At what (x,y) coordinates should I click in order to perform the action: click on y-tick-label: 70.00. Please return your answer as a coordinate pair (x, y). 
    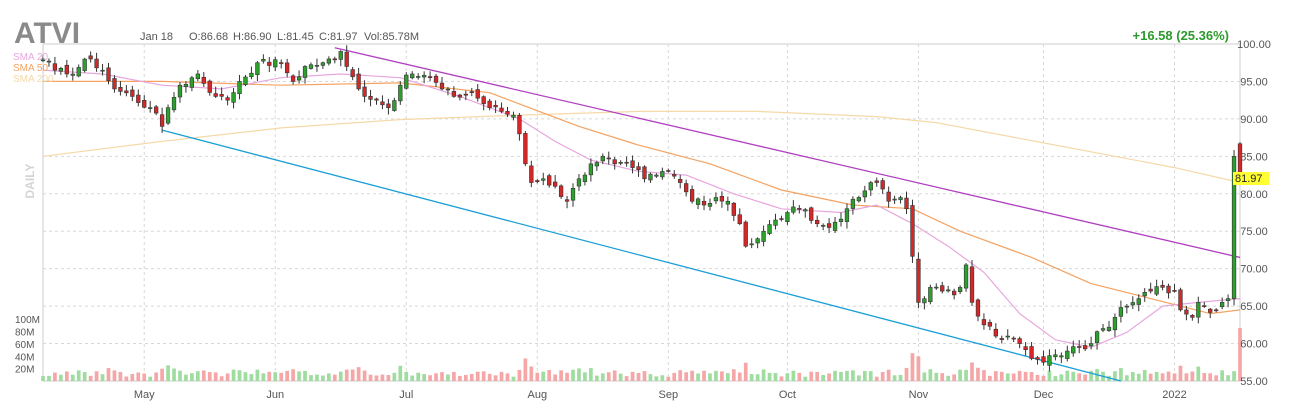
    Looking at the image, I should click on (1254, 270).